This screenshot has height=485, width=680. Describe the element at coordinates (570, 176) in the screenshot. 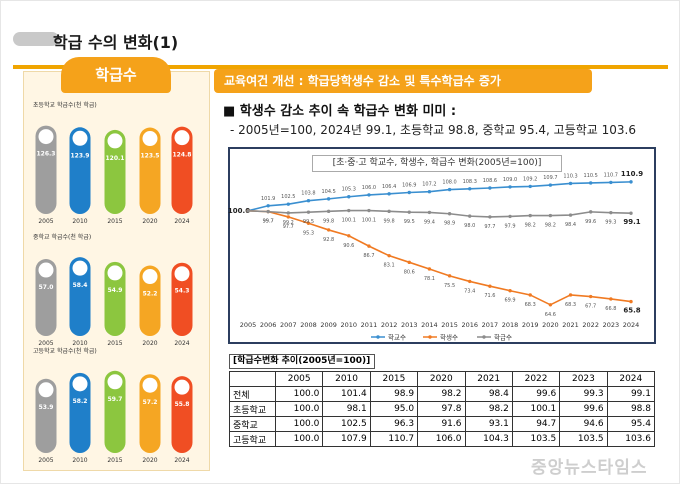

I see `data-label: 110.3` at that location.